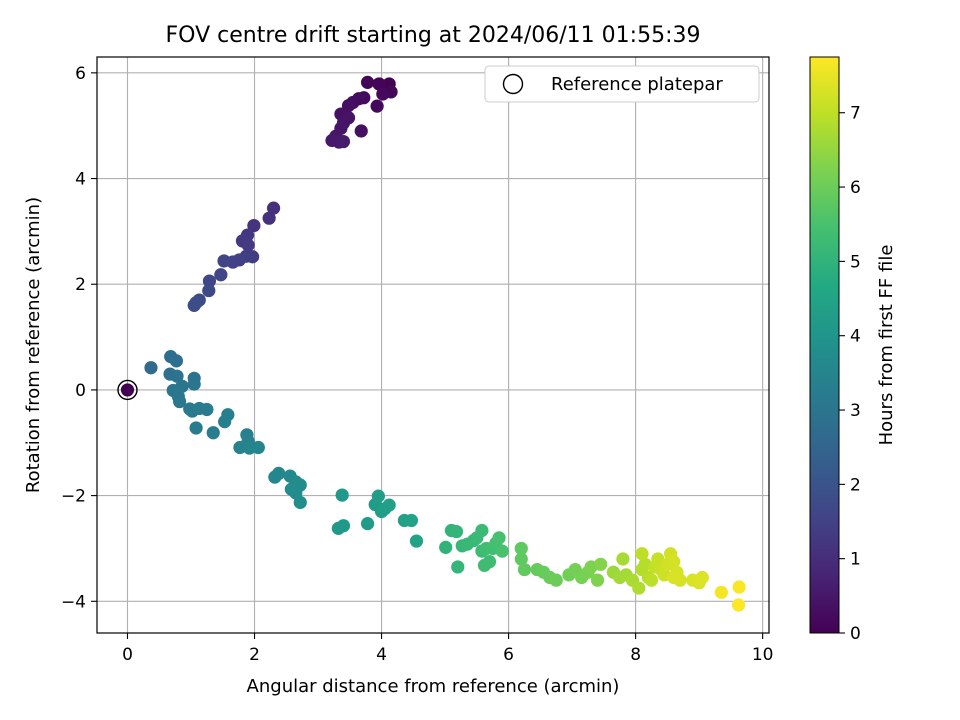 This screenshot has height=720, width=960. What do you see at coordinates (80, 74) in the screenshot?
I see `y-tick-label: 6` at bounding box center [80, 74].